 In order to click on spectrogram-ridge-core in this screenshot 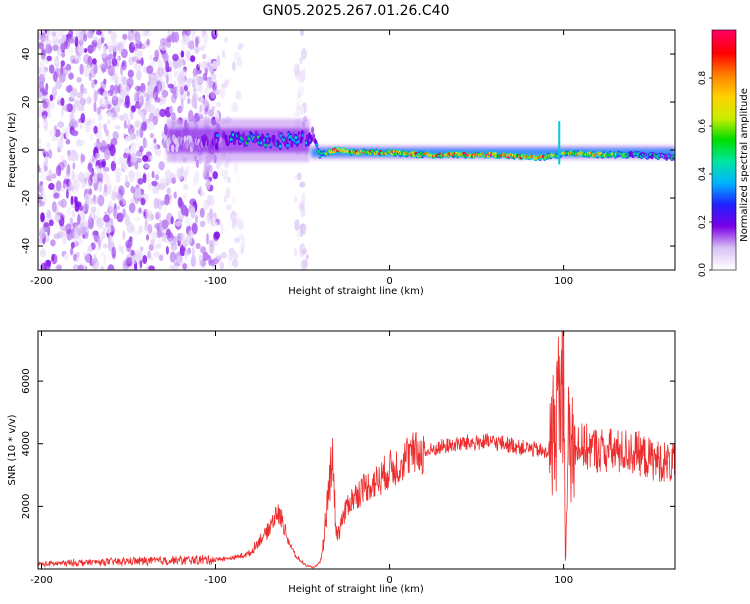, I will do `click(258, 137)`.